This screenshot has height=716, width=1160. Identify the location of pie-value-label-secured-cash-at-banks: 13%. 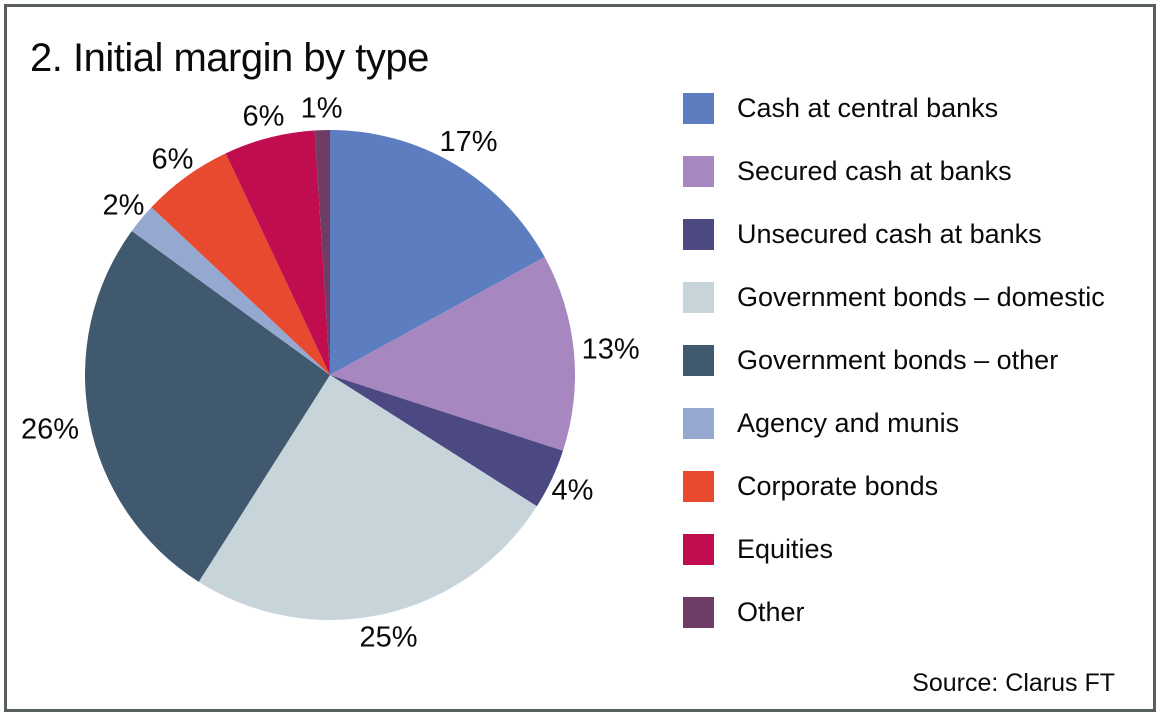
(611, 350).